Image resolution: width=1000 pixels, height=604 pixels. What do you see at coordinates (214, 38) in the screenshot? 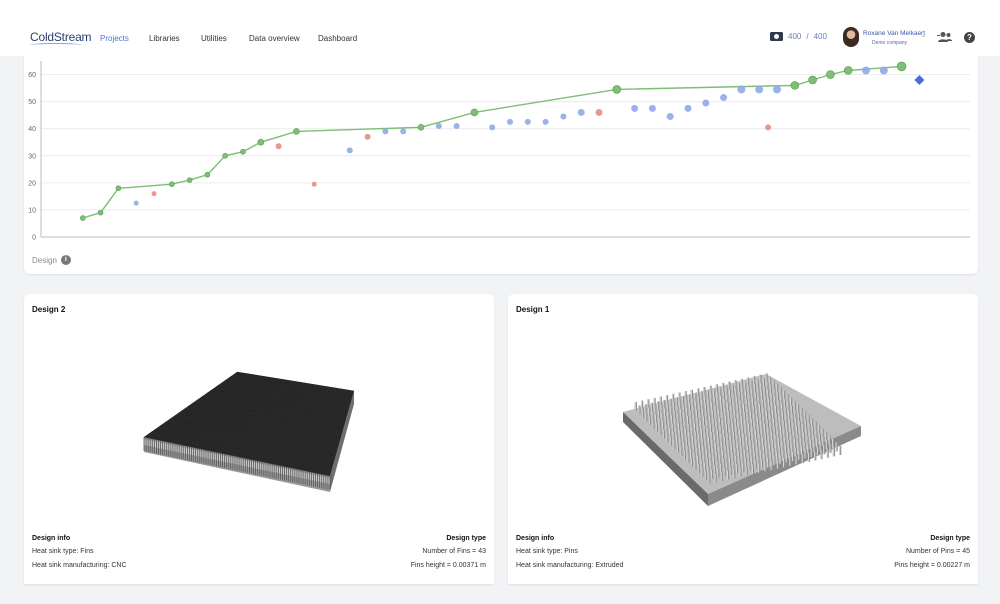
I see `nav-utilities: Utilities` at bounding box center [214, 38].